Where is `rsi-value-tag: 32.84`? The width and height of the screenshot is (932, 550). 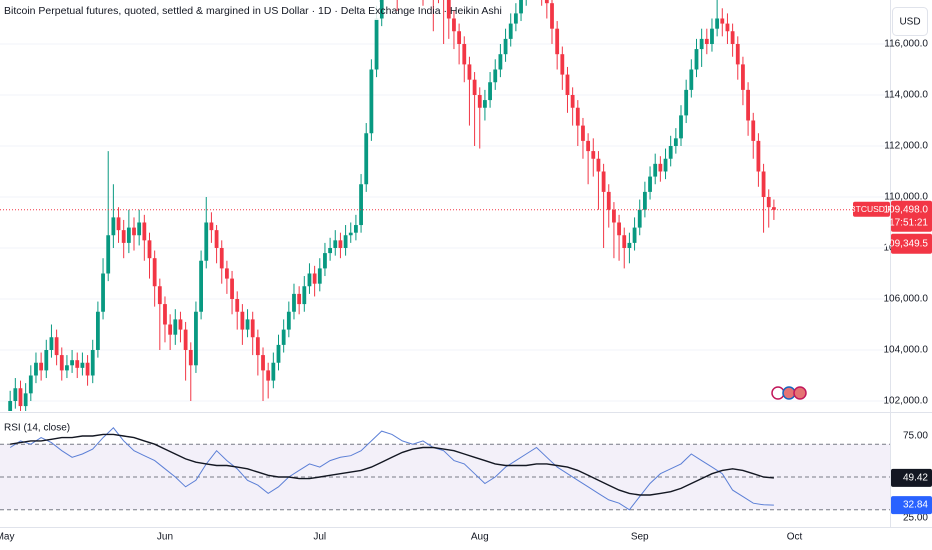 rsi-value-tag: 32.84 is located at coordinates (915, 505).